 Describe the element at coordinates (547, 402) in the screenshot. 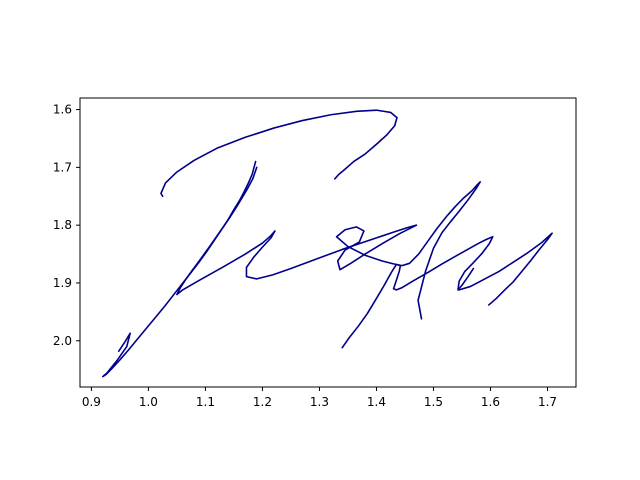

I see `x-tick-label: 1.7` at that location.